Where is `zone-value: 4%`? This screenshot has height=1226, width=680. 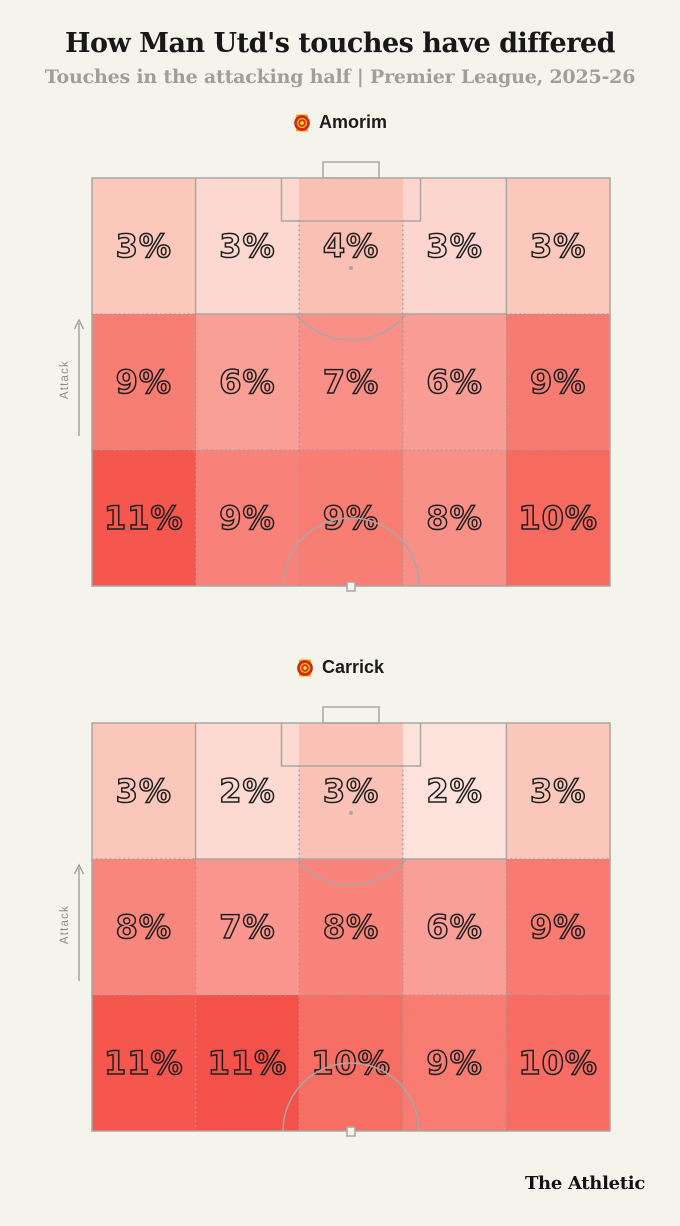
zone-value: 4% is located at coordinates (351, 246).